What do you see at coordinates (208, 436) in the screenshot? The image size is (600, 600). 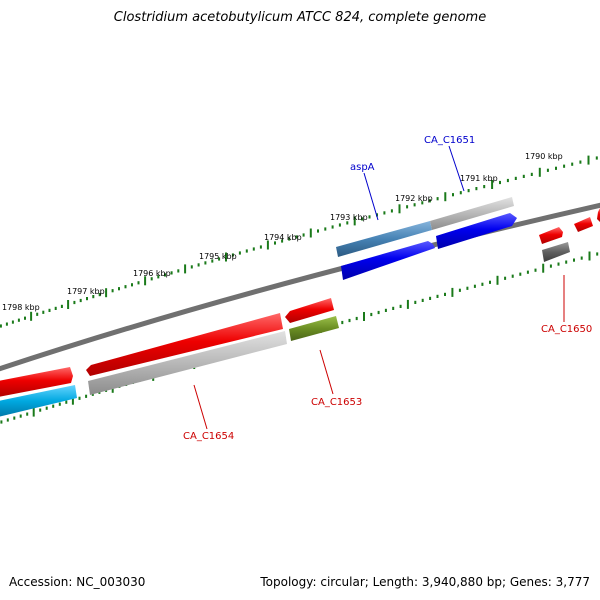 I see `gene-label-c1654: CA_C1654` at bounding box center [208, 436].